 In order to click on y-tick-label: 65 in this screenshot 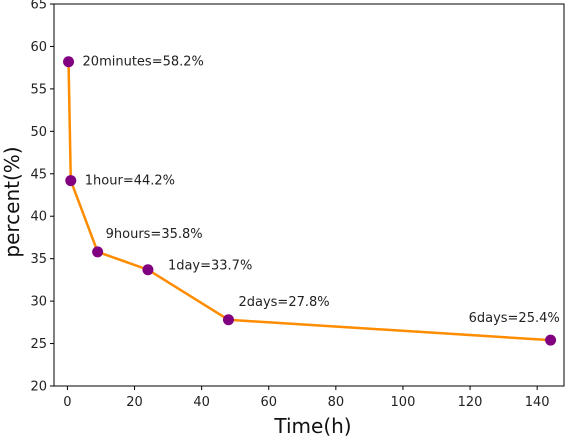, I will do `click(38, 6)`.